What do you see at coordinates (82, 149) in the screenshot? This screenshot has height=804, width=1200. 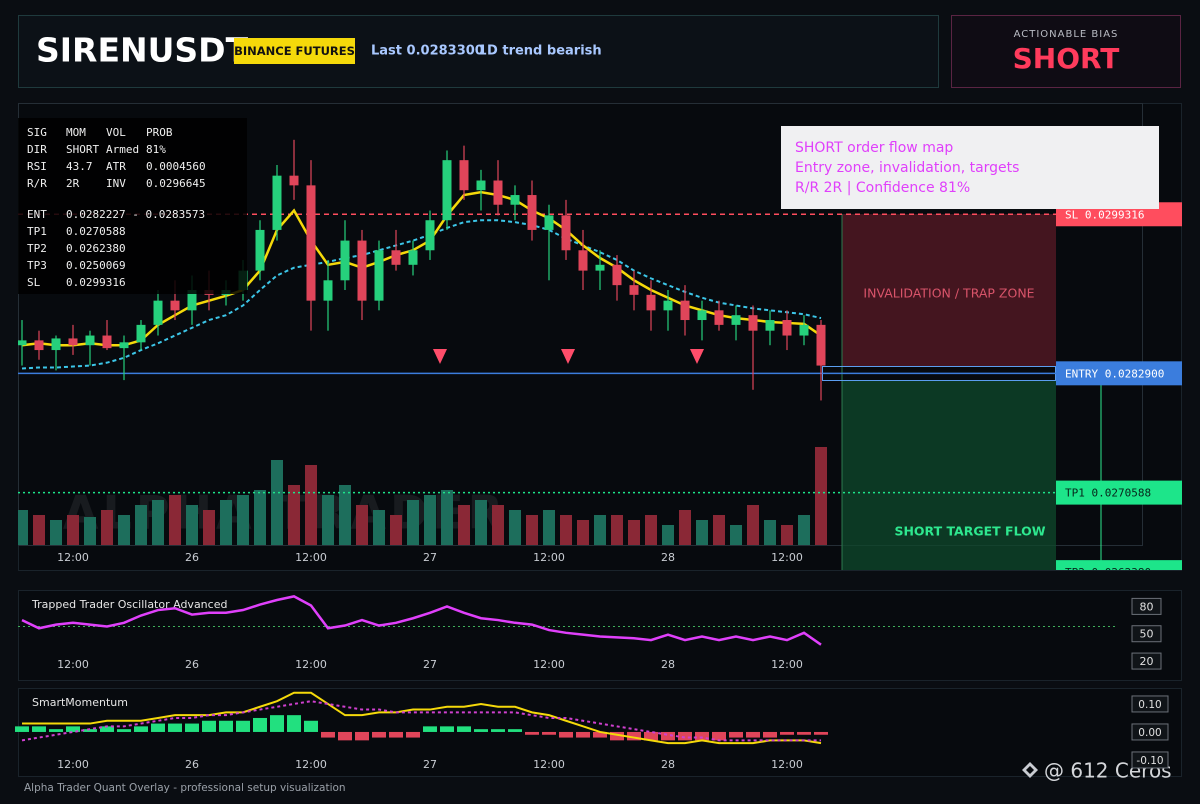 I see `info-cell: SHORT` at bounding box center [82, 149].